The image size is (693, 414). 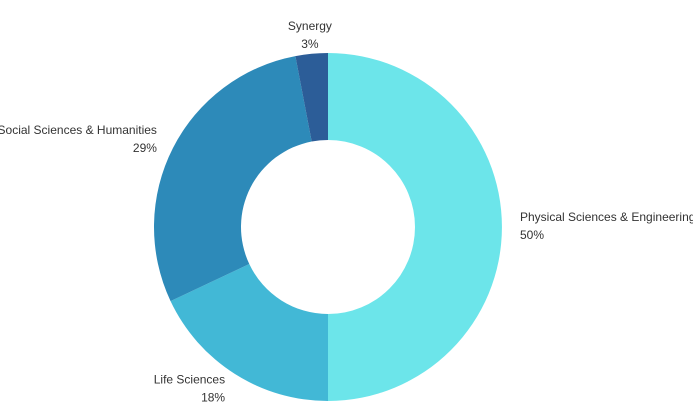 What do you see at coordinates (310, 26) in the screenshot?
I see `slice-label: Synergy` at bounding box center [310, 26].